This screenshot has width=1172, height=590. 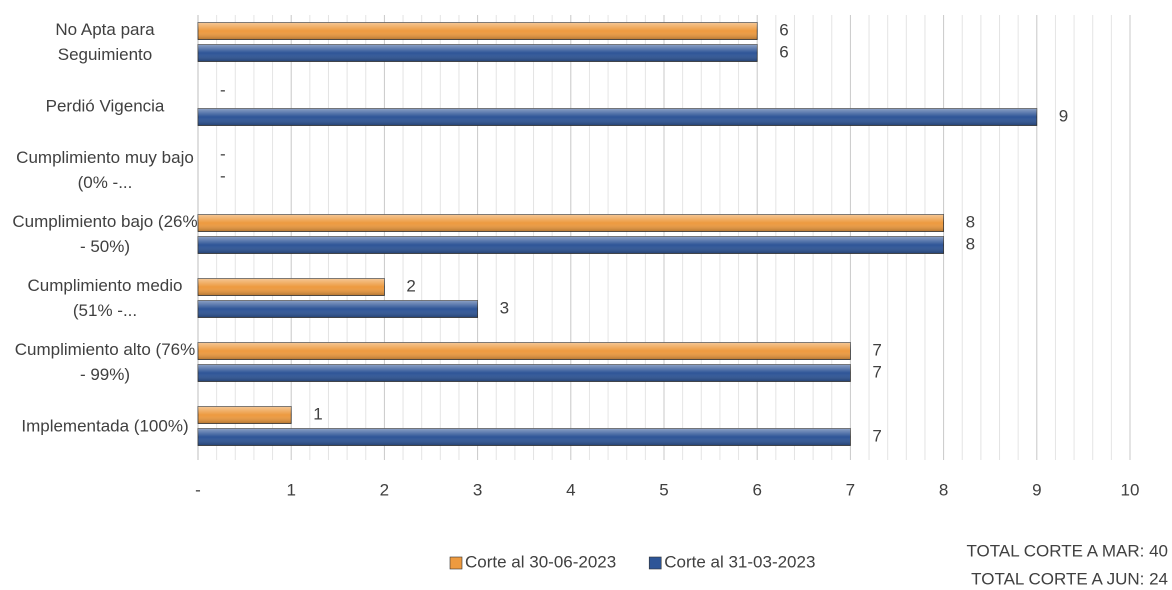 What do you see at coordinates (105, 362) in the screenshot?
I see `y-tick-label: Cumplimiento alto (76% - 99%)` at bounding box center [105, 362].